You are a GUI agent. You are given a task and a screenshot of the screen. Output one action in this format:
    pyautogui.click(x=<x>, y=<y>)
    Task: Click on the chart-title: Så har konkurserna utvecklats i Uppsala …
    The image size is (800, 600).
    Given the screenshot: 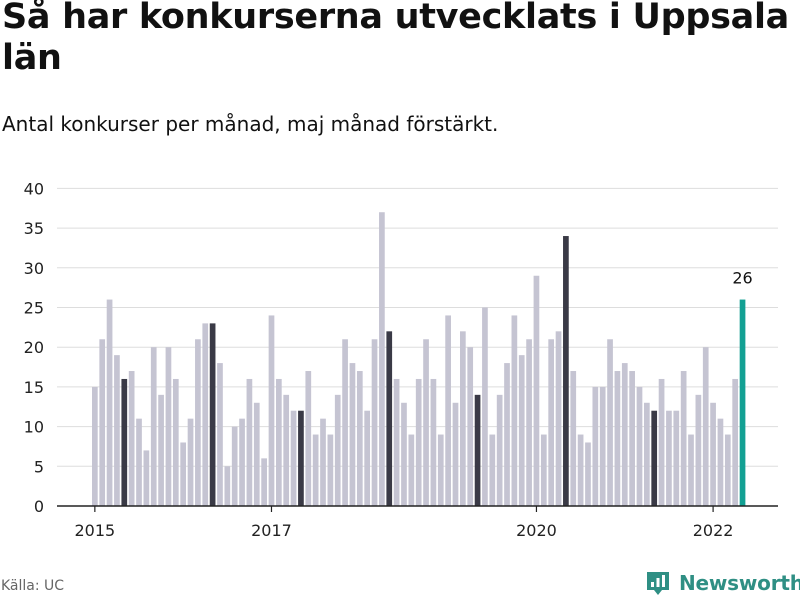 What is the action you would take?
    pyautogui.click(x=395, y=39)
    